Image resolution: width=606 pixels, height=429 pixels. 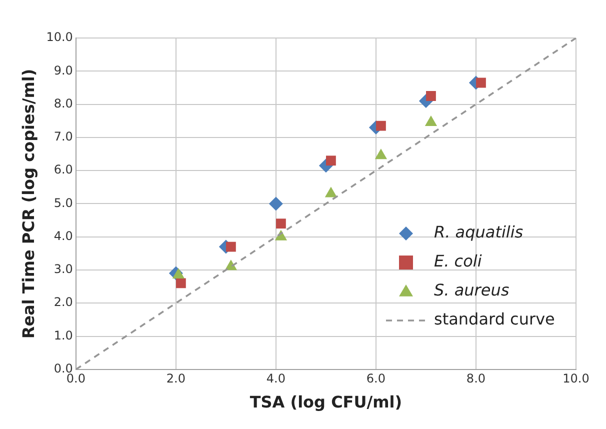 What do you see at coordinates (458, 261) in the screenshot?
I see `legend-label: E. coli` at bounding box center [458, 261].